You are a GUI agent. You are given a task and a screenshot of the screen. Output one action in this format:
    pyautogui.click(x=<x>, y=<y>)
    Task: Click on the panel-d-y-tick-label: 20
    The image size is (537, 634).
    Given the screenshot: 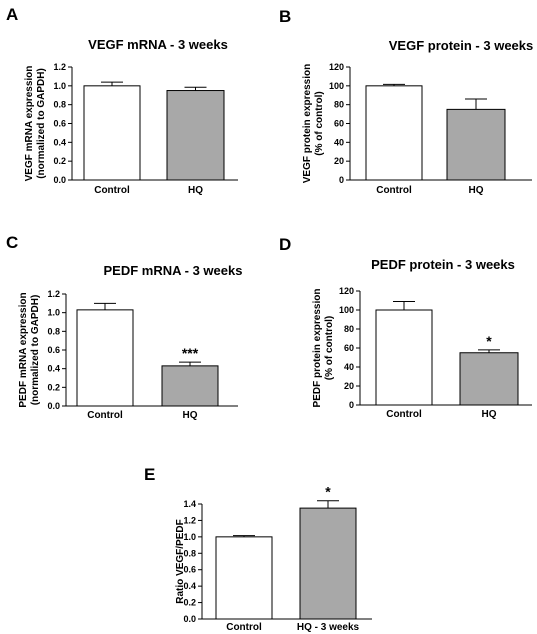 What is the action you would take?
    pyautogui.click(x=349, y=386)
    